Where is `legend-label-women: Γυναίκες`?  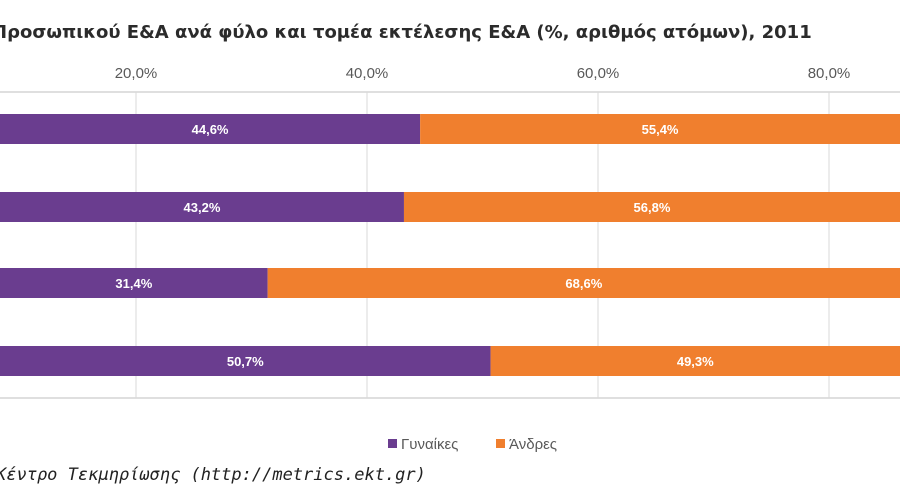 legend-label-women: Γυναίκες is located at coordinates (429, 444).